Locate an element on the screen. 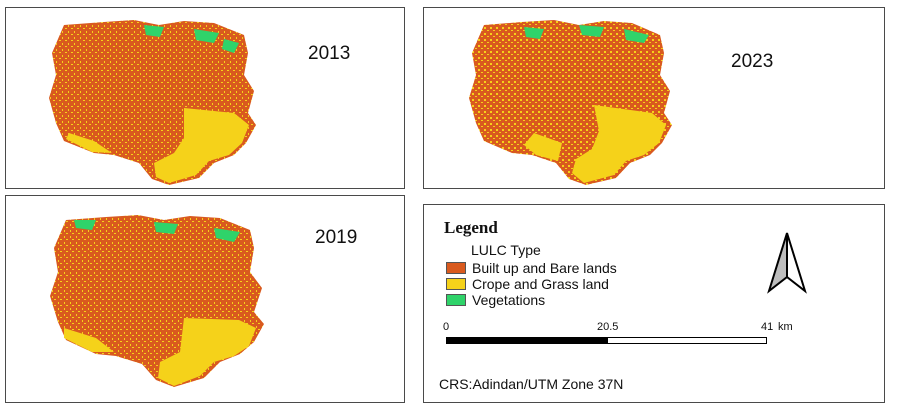 This screenshot has height=405, width=898. year-label: 2023 is located at coordinates (752, 61).